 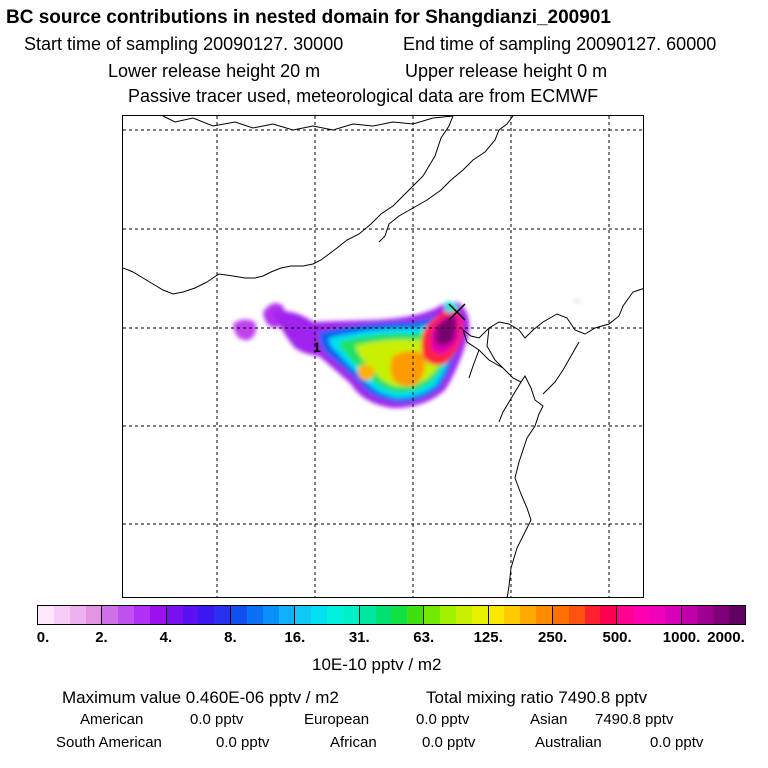 What do you see at coordinates (681, 637) in the screenshot?
I see `colorbar-tick-label: 1000.` at bounding box center [681, 637].